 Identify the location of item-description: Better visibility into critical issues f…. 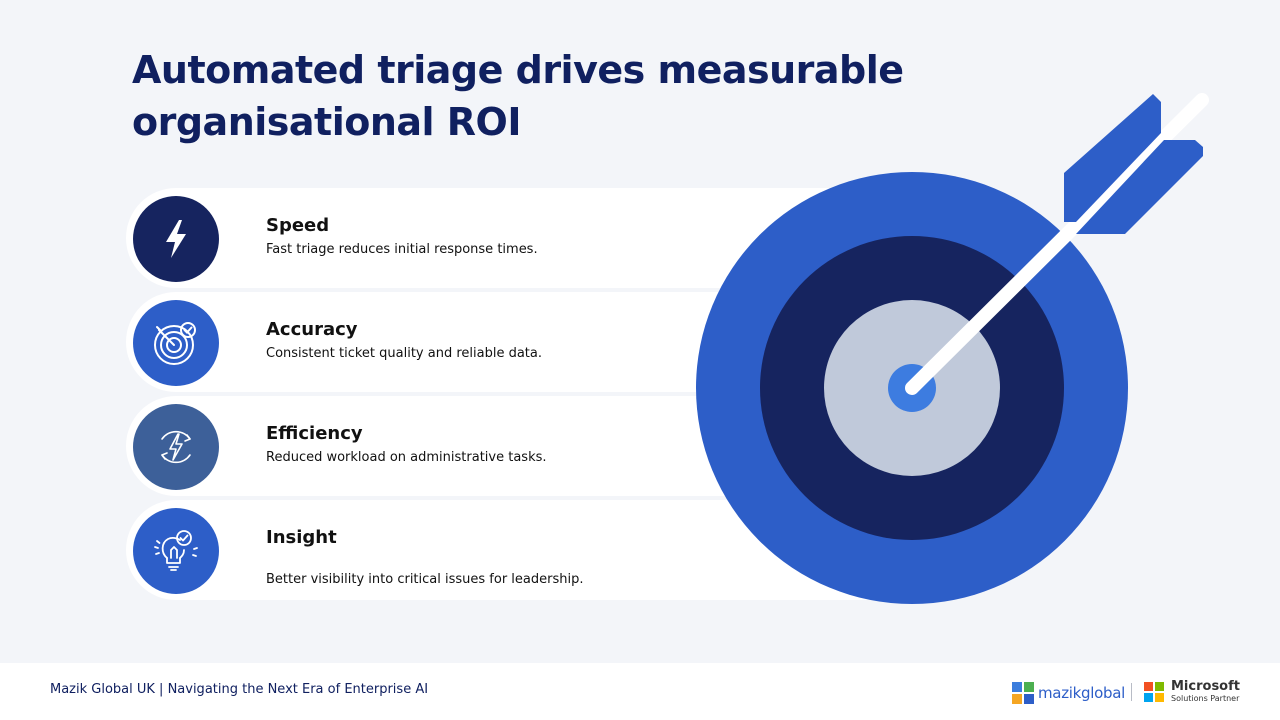
(425, 579).